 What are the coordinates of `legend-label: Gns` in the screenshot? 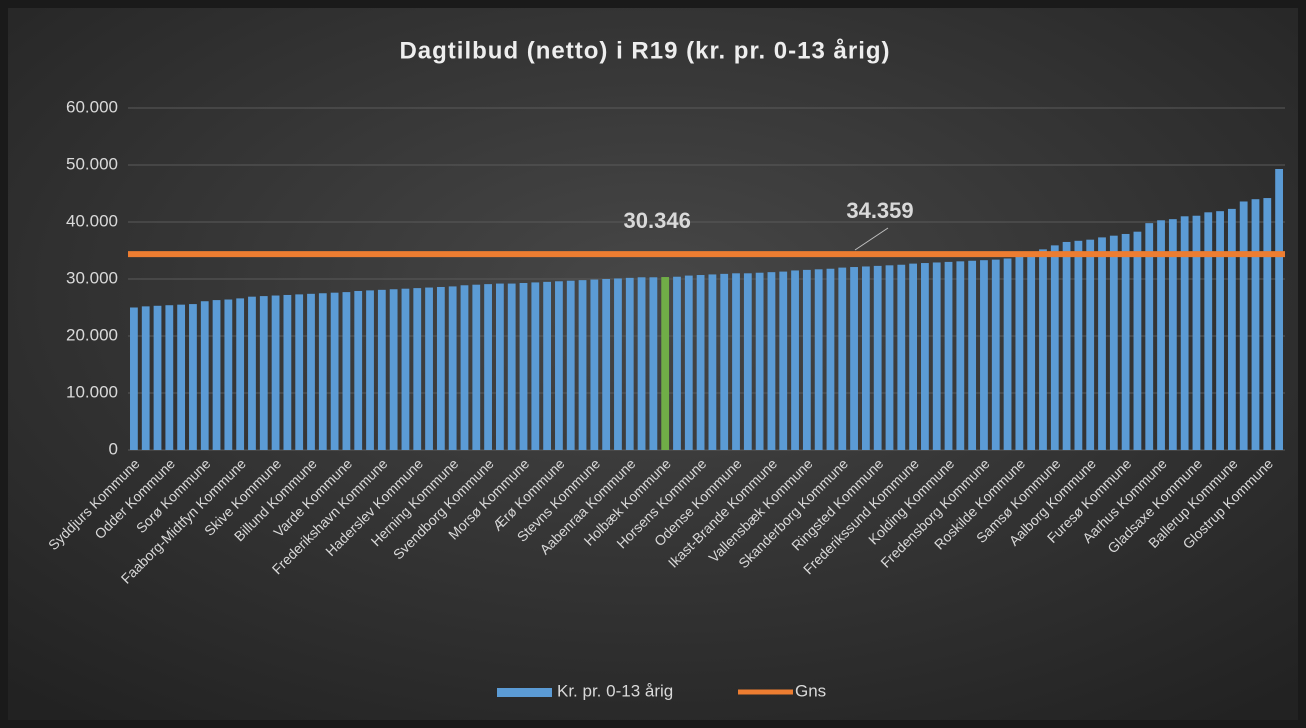 It's located at (810, 690).